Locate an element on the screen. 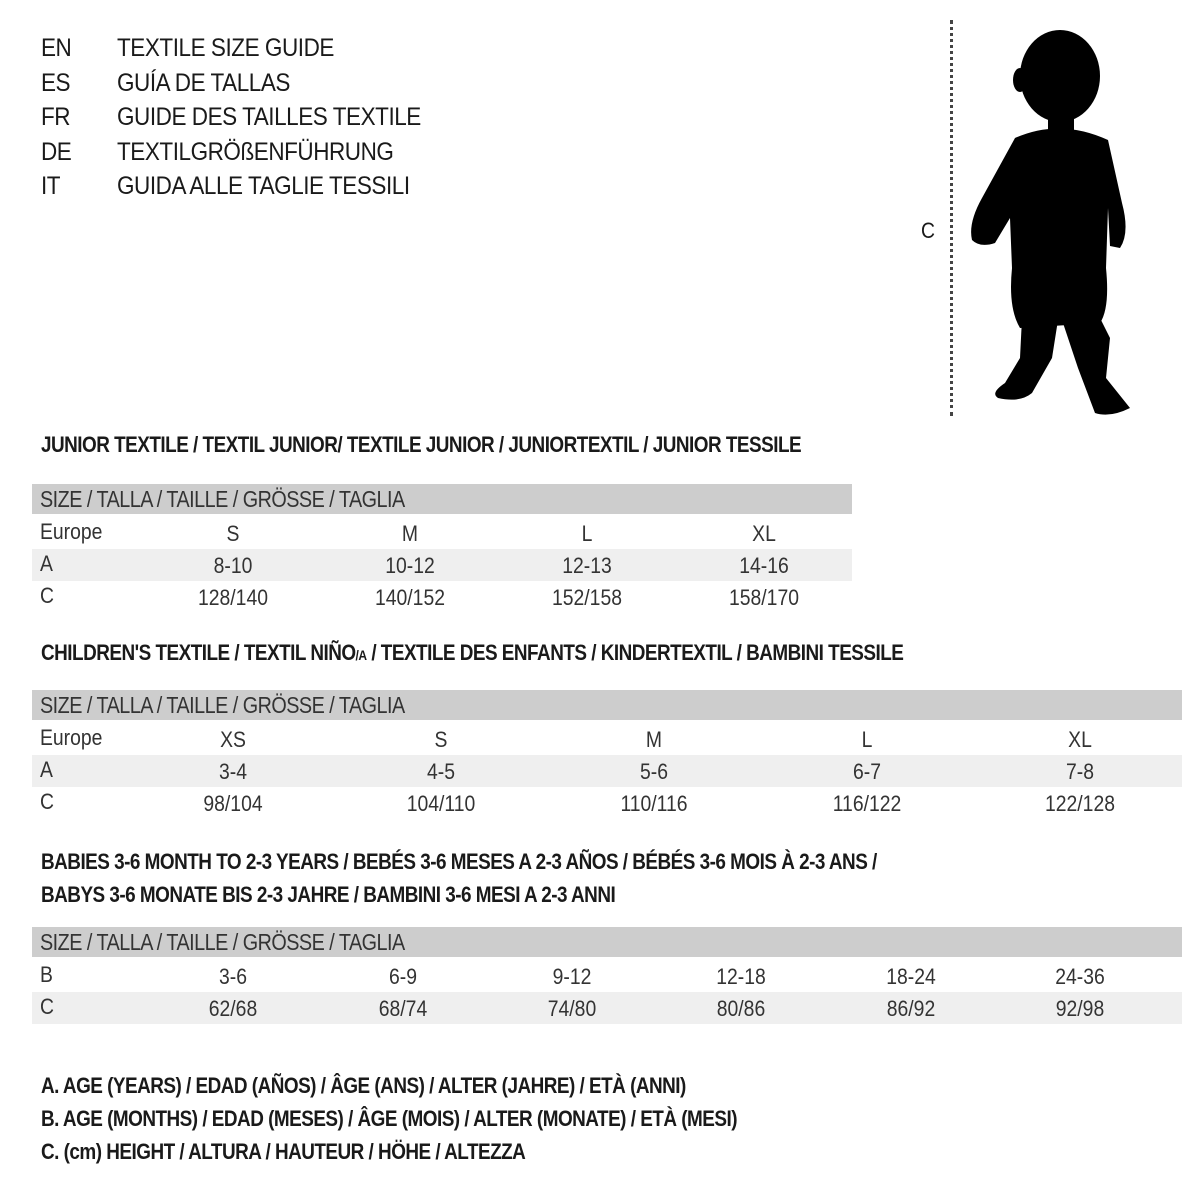  table-cell: 104/110 is located at coordinates (441, 803).